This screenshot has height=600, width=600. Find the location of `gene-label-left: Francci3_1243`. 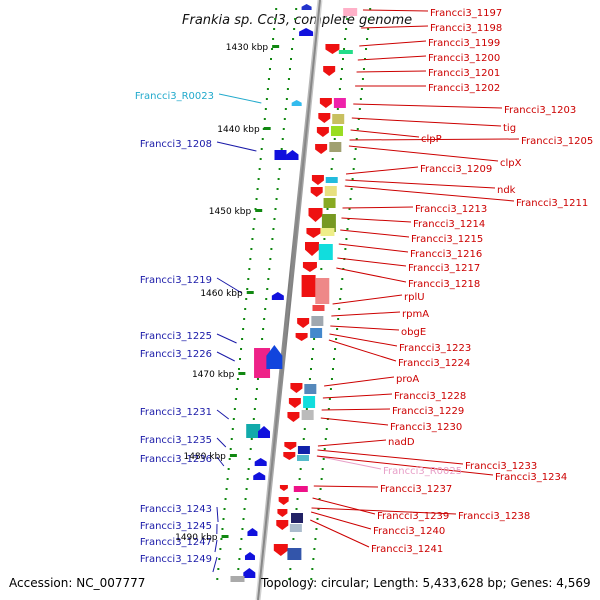

gene-label-left: Francci3_1243 is located at coordinates (176, 509).